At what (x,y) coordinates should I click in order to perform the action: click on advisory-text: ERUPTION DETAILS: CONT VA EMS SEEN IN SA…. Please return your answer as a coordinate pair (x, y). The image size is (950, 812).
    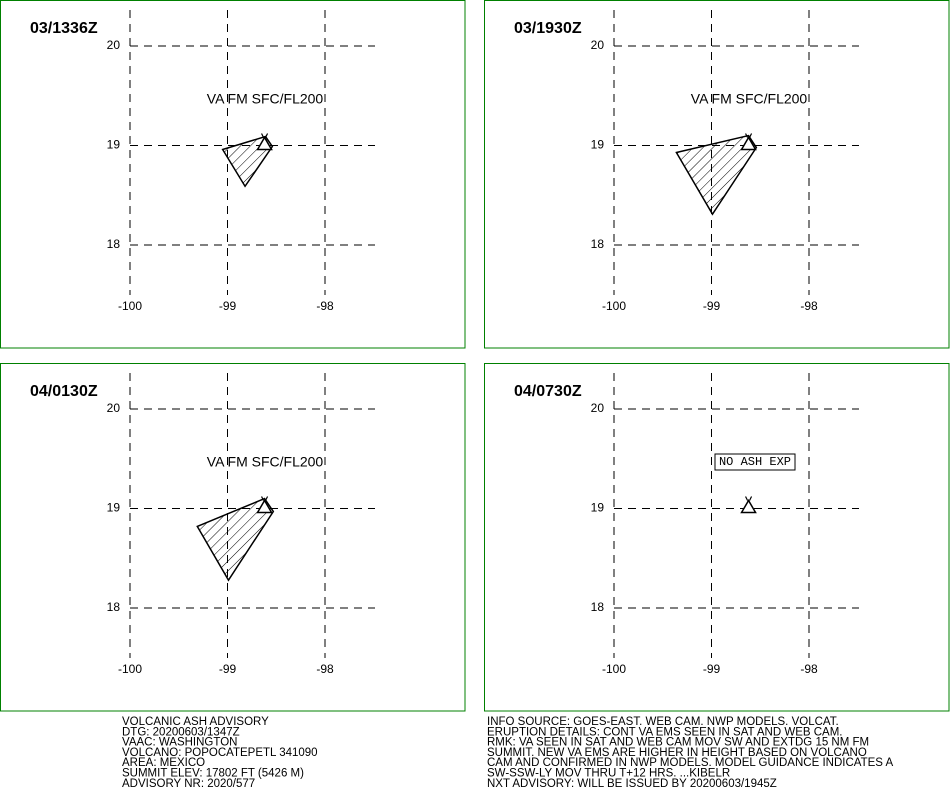
    Looking at the image, I should click on (665, 732).